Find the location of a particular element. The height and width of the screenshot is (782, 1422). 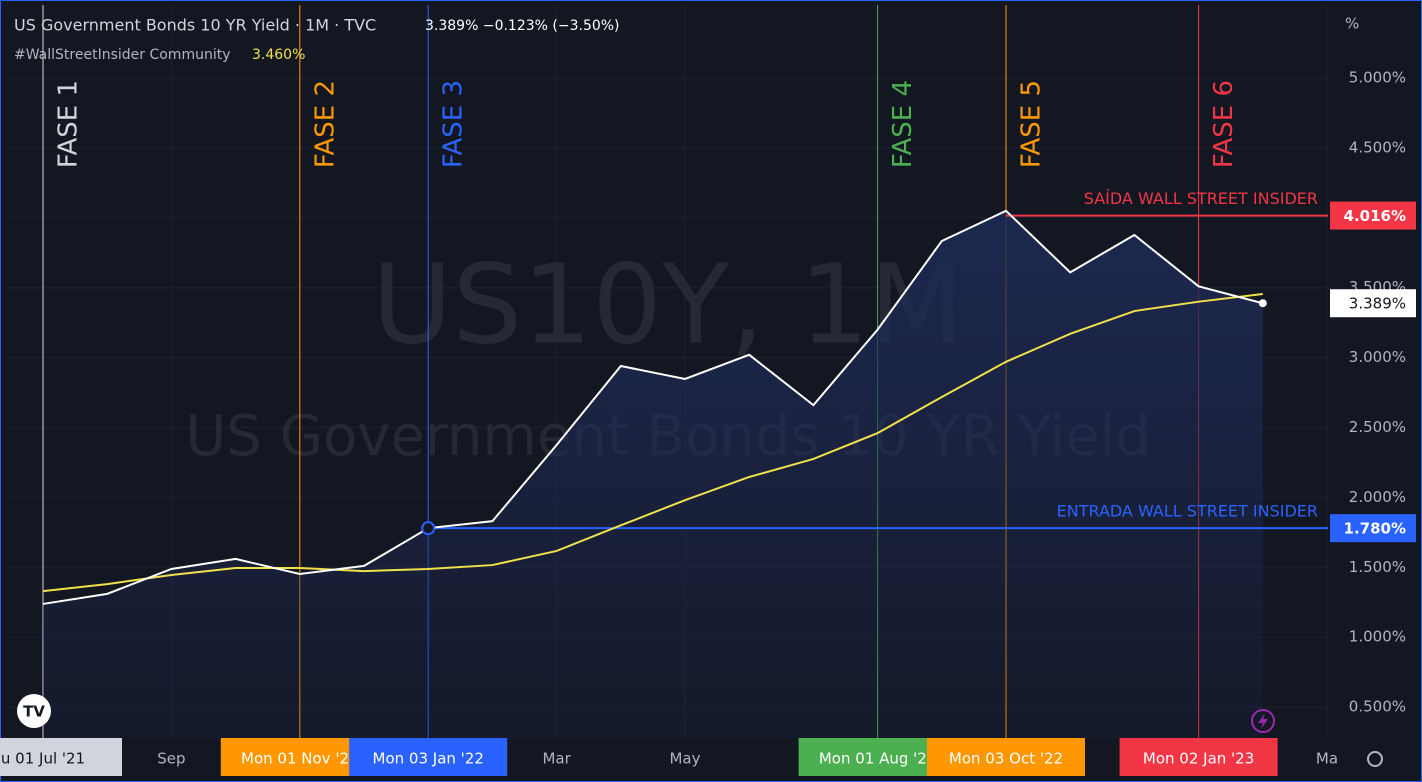

x-tick-label: Mon 01 Aug '22 is located at coordinates (878, 759).